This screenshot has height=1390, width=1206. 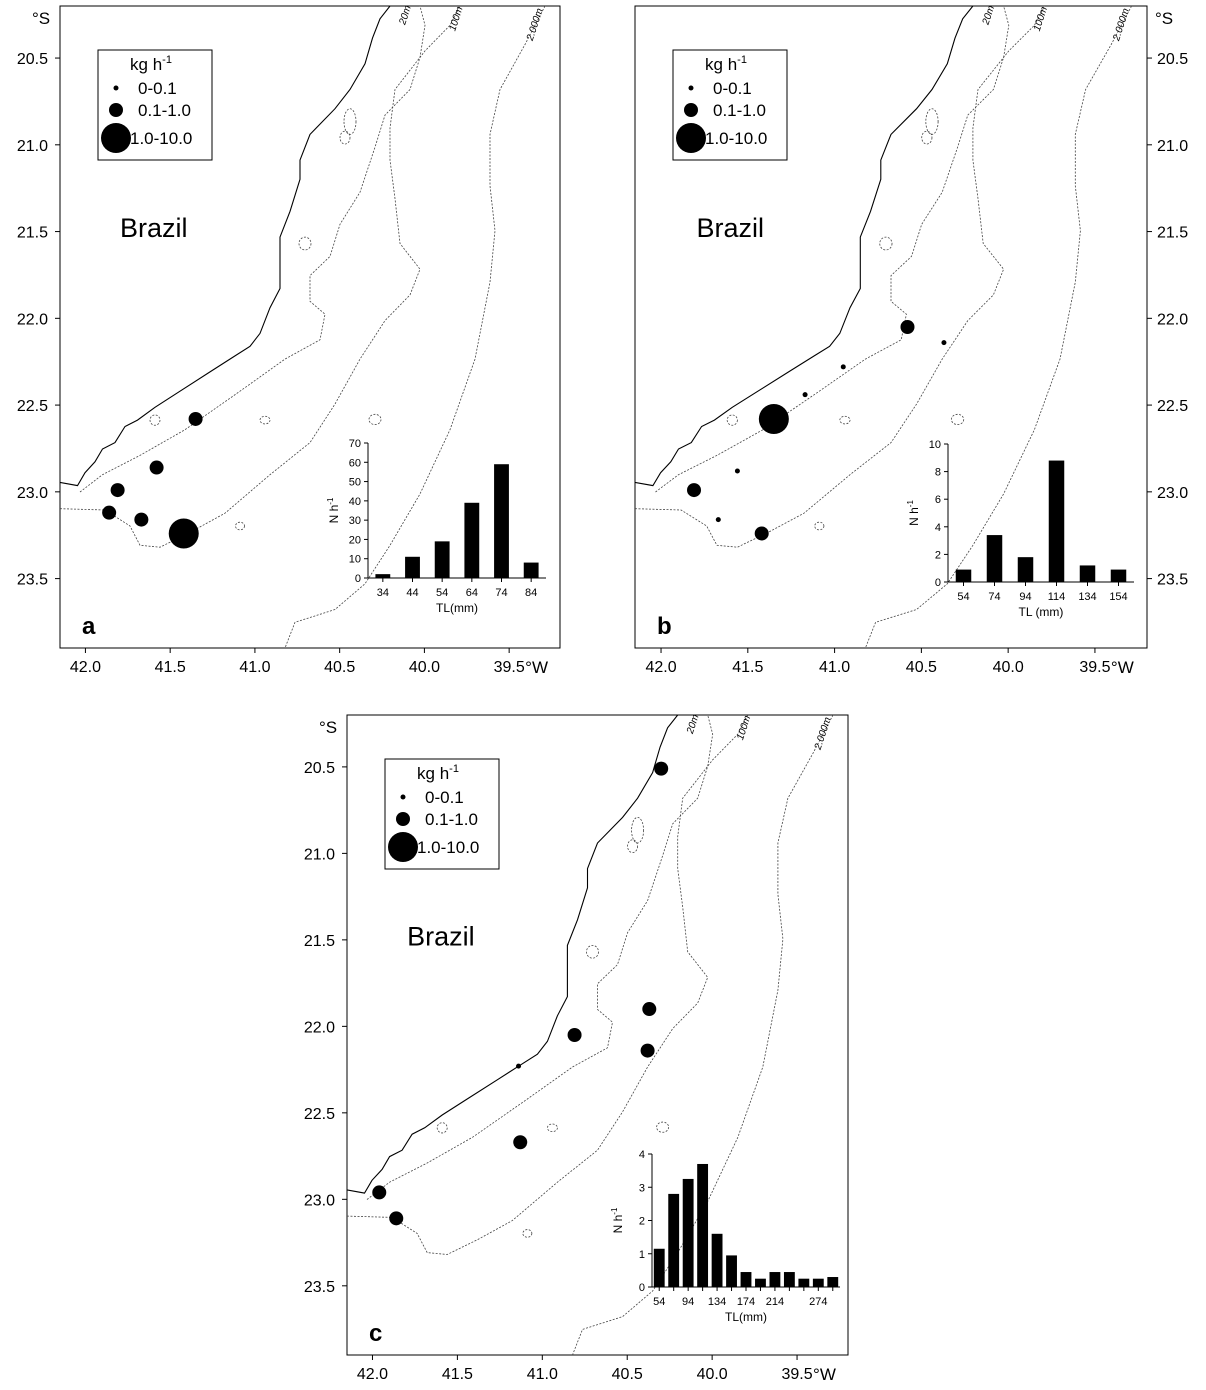 What do you see at coordinates (618, 1224) in the screenshot?
I see `histogram-y-label-main: N h` at bounding box center [618, 1224].